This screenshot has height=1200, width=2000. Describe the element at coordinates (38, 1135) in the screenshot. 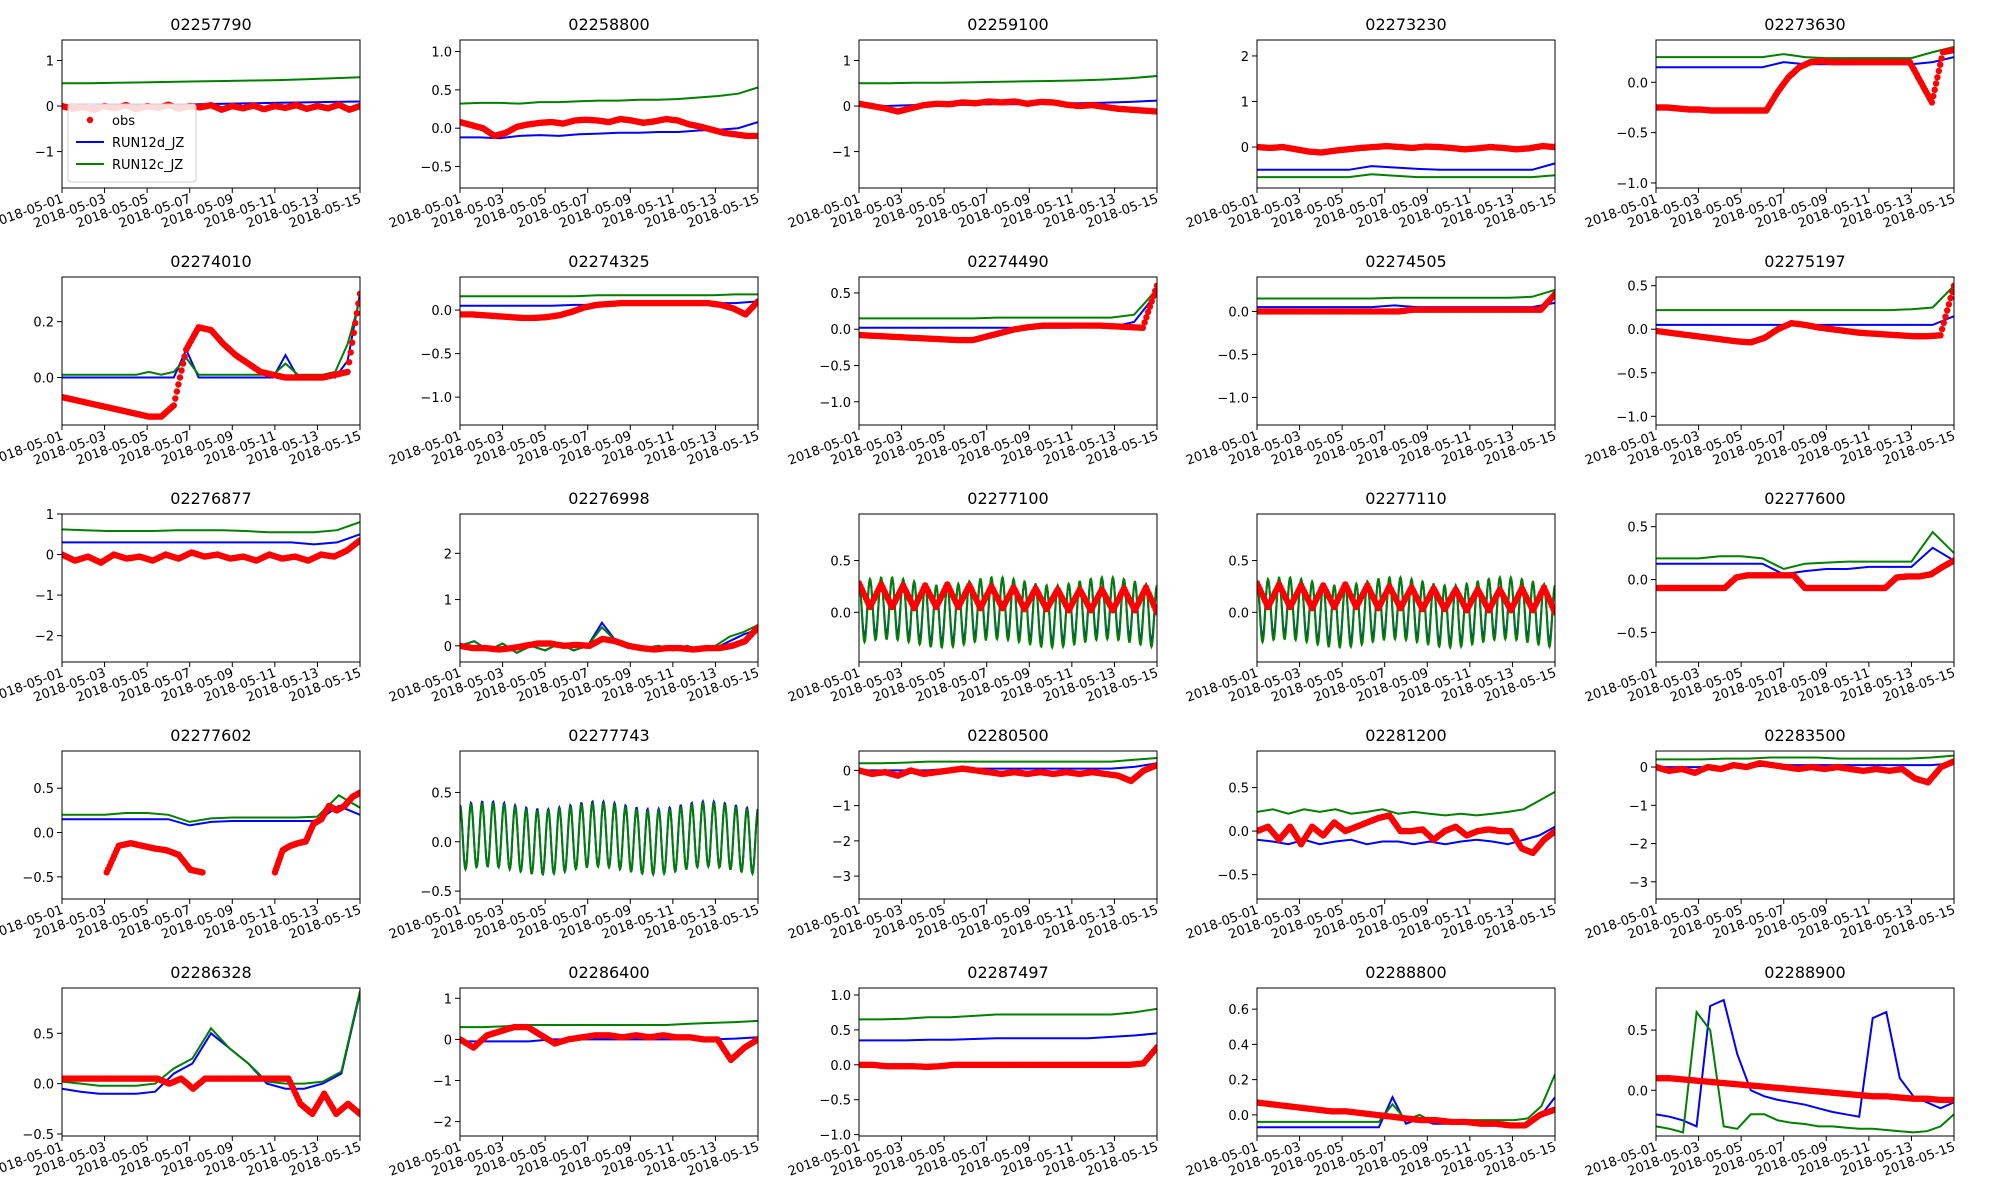

I see `y-tick-label: −0.5` at that location.